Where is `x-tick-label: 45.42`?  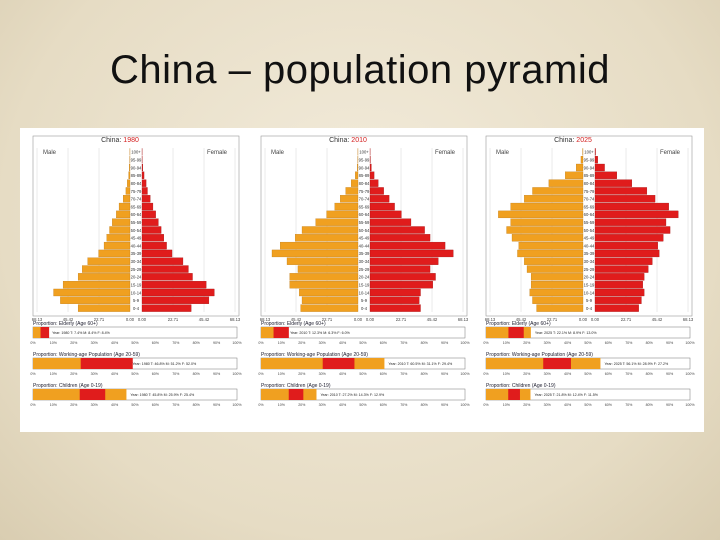
x-tick-label: 45.42 is located at coordinates (432, 319).